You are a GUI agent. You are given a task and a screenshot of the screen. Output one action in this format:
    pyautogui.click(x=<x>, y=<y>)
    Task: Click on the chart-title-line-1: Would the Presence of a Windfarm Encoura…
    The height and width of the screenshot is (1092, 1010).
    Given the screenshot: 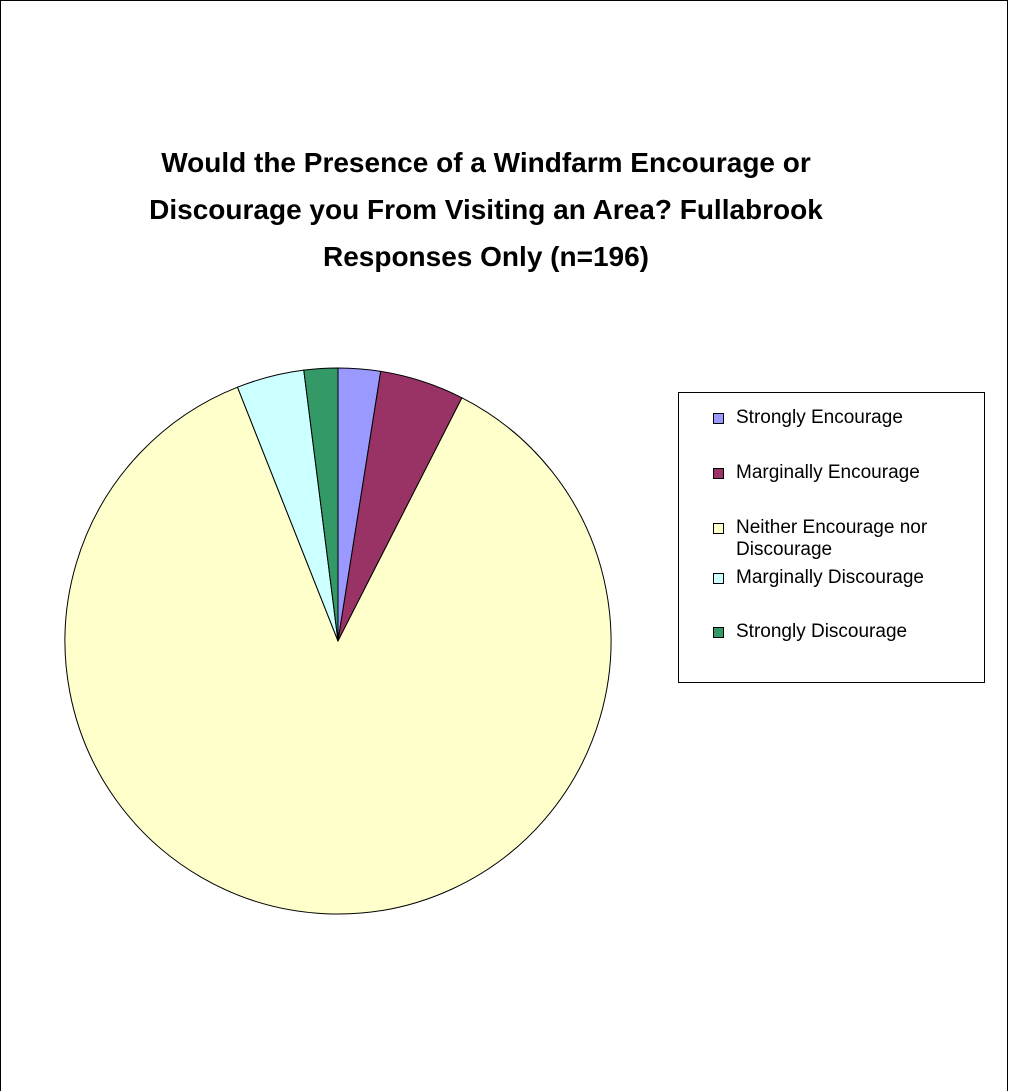 What is the action you would take?
    pyautogui.click(x=486, y=162)
    